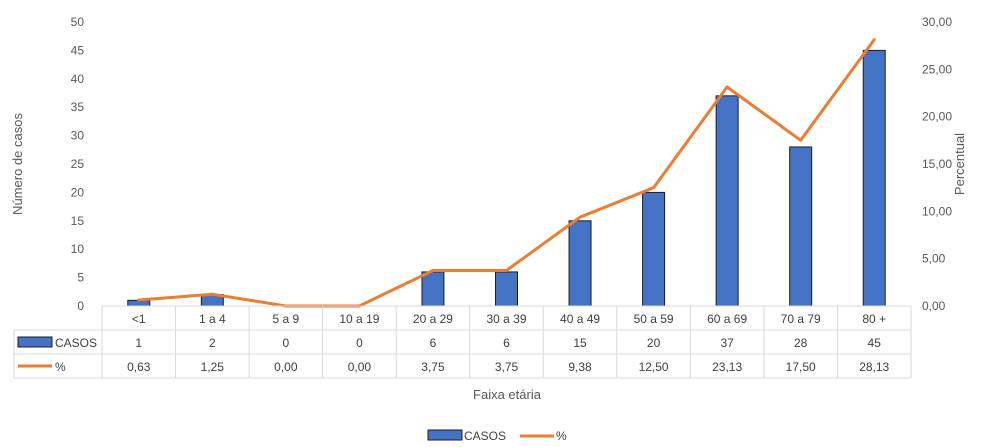 The width and height of the screenshot is (981, 447). I want to click on y-tick-label: 5, so click(80, 278).